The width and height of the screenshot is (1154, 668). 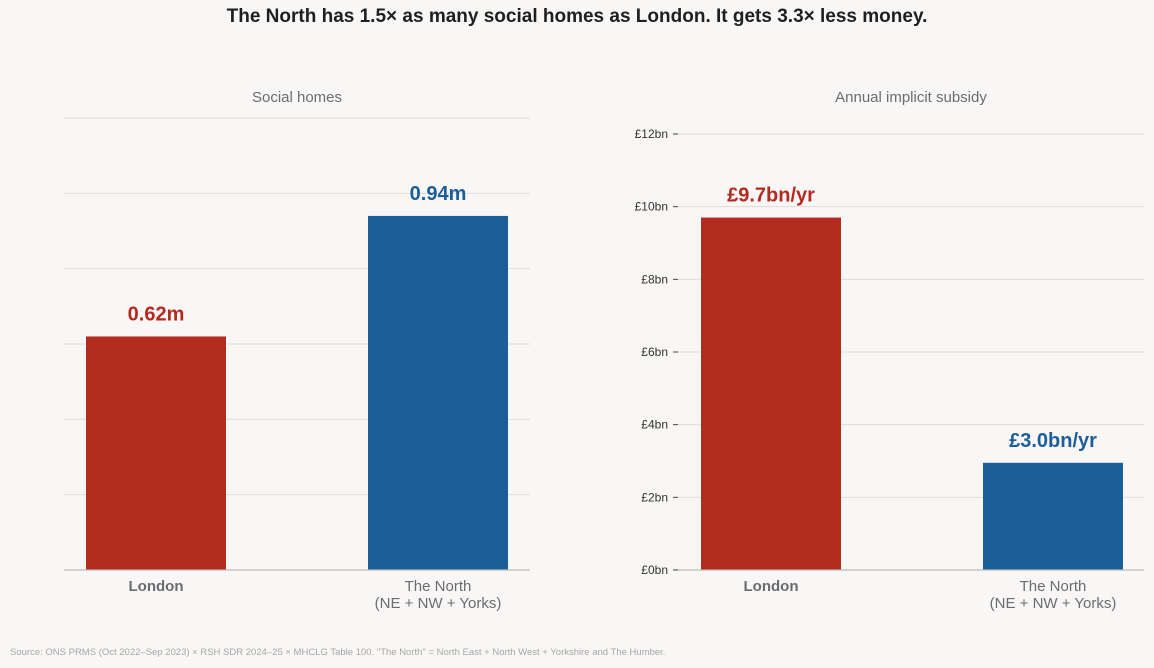 What do you see at coordinates (654, 425) in the screenshot?
I see `panel2-y-tick-label: £4bn` at bounding box center [654, 425].